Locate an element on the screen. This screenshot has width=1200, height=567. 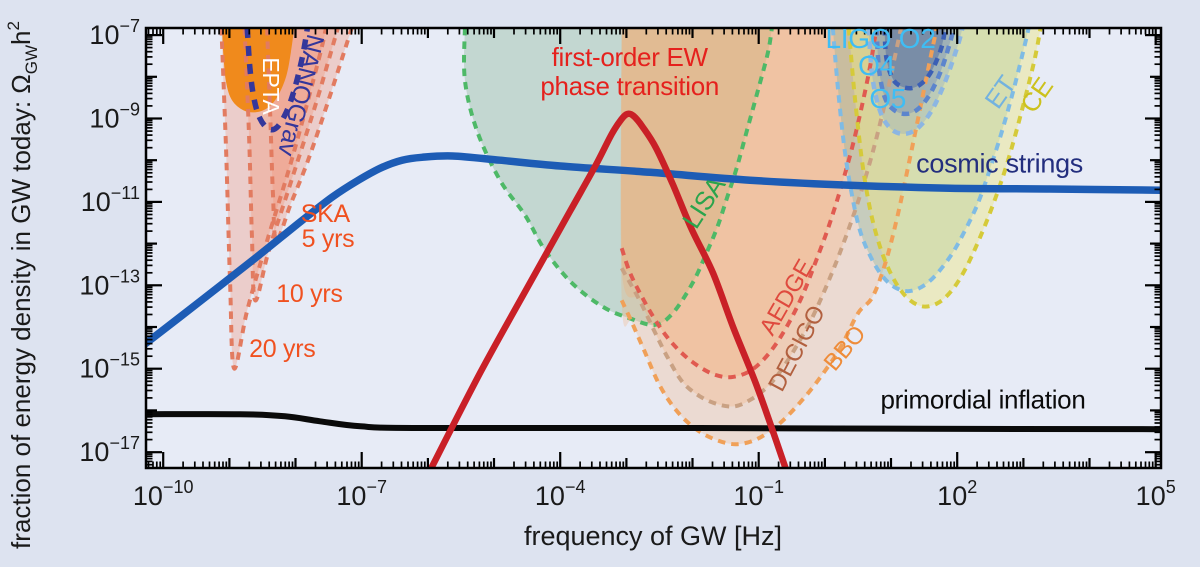
label-ska-5yrs-label-text: 5 yrs is located at coordinates (328, 239).